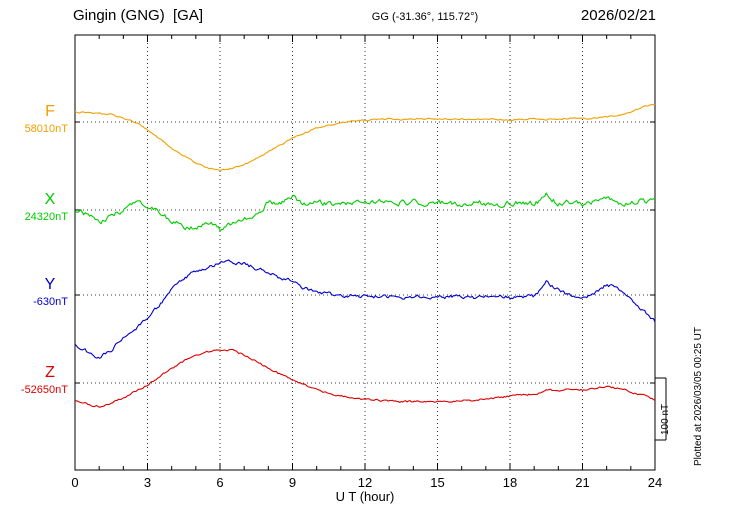 The width and height of the screenshot is (730, 520). I want to click on trace-label-X: X, so click(50, 199).